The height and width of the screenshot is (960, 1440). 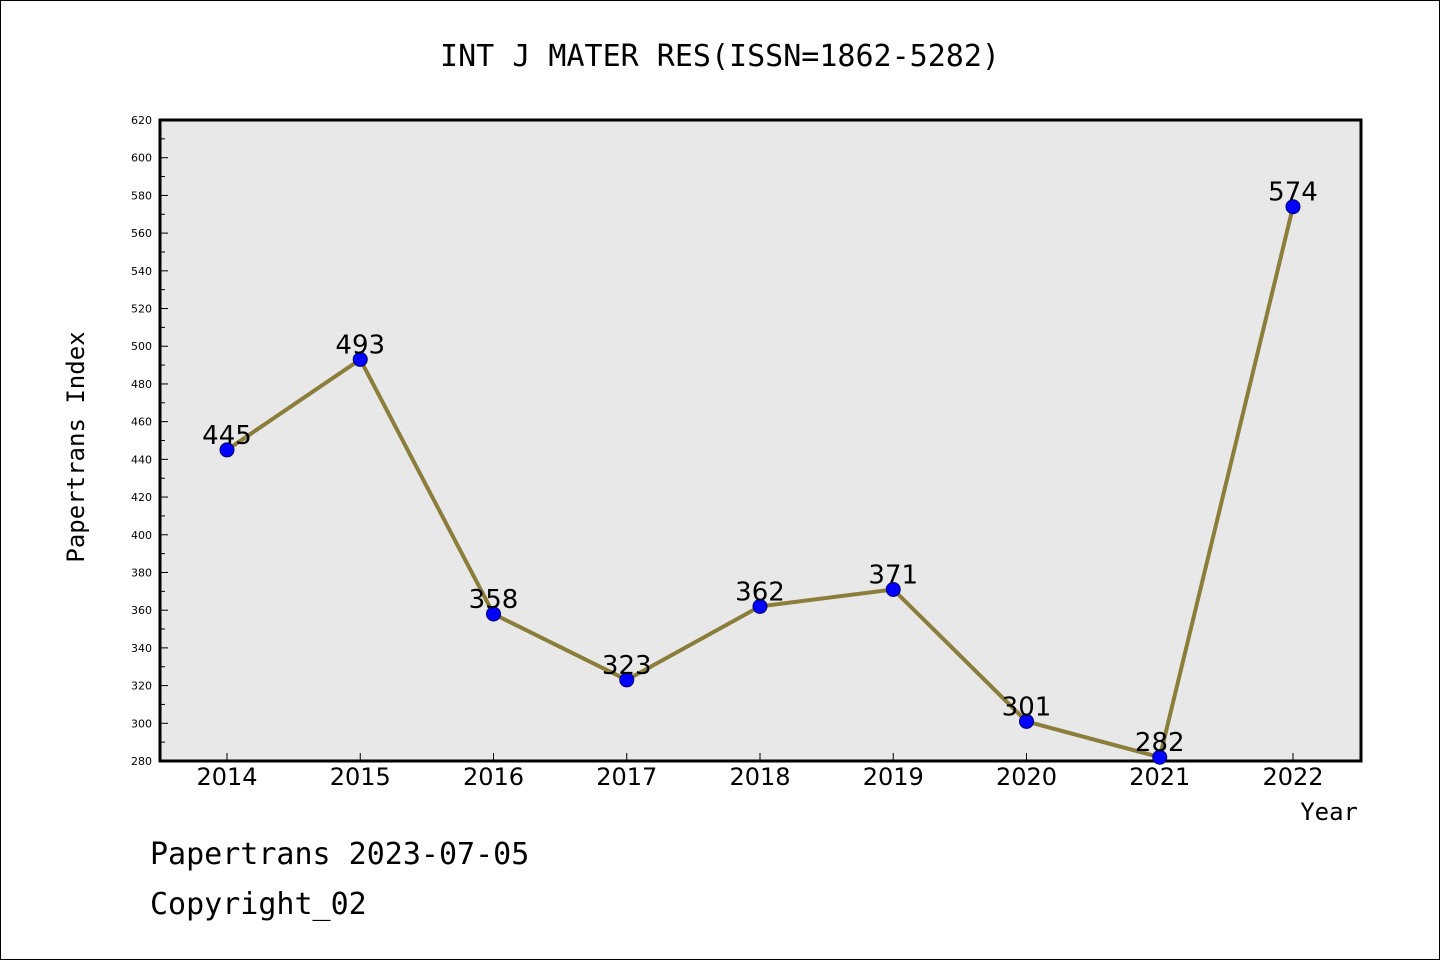 I want to click on x-tick-label: 2019, so click(x=893, y=777).